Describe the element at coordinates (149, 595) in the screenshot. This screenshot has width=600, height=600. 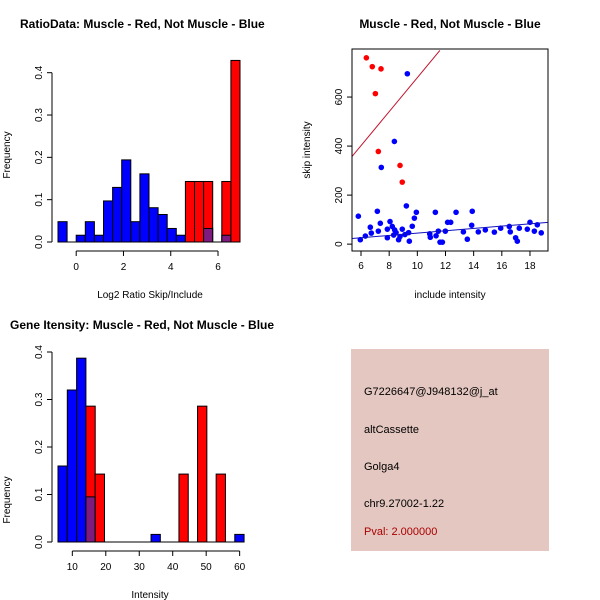
I see `x-axis-label: Intensity` at that location.